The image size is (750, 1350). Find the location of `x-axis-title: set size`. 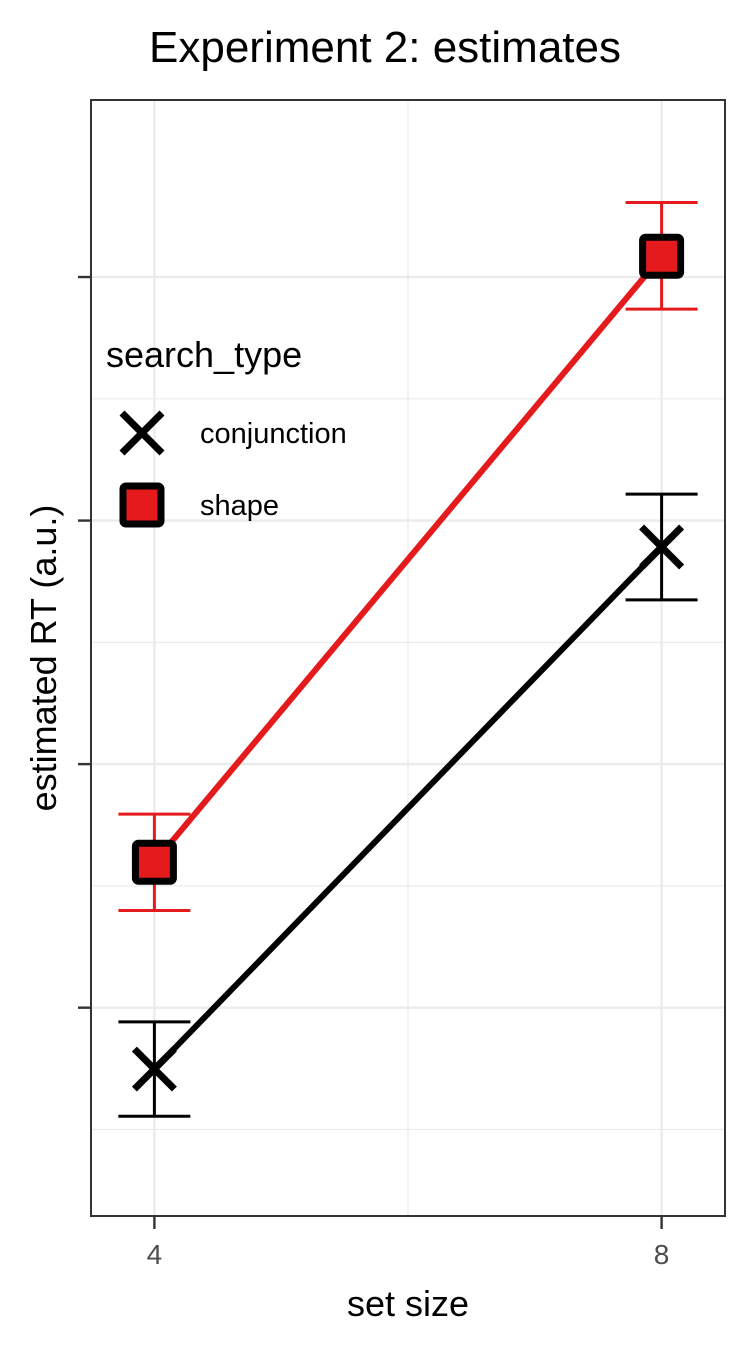

x-axis-title: set size is located at coordinates (408, 1303).